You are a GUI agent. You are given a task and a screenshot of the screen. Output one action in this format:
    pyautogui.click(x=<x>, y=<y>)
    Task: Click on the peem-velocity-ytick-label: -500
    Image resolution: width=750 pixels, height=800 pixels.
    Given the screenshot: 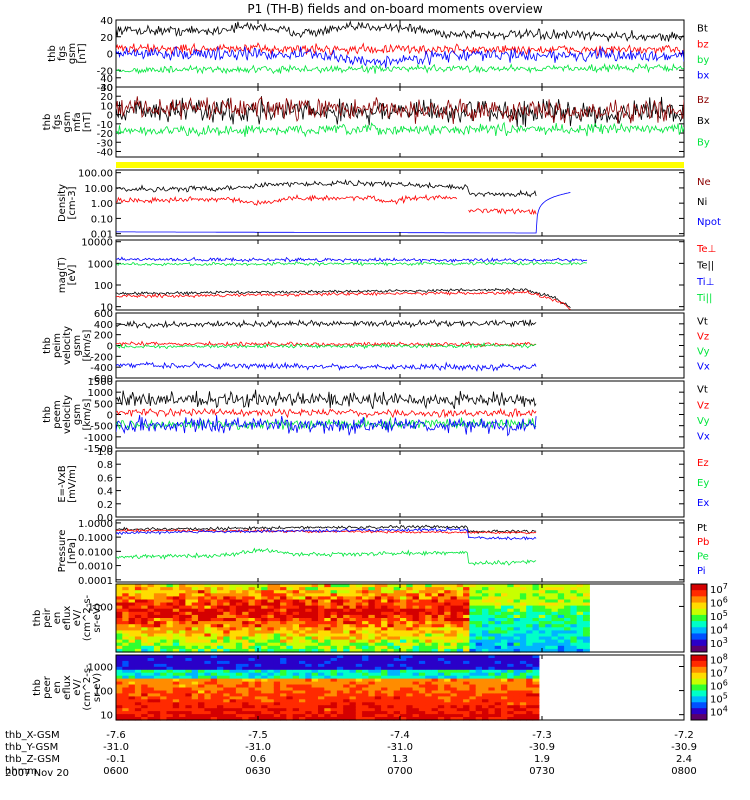 What is the action you would take?
    pyautogui.click(x=101, y=427)
    